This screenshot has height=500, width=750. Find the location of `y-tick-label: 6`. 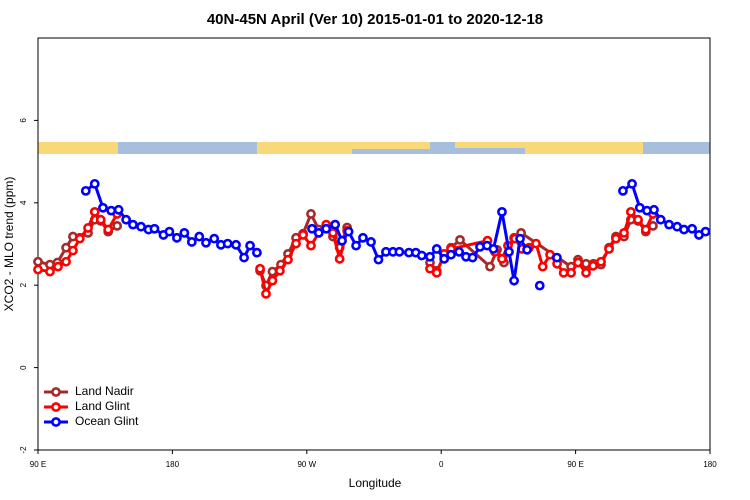

y-tick-label: 6 is located at coordinates (23, 120).